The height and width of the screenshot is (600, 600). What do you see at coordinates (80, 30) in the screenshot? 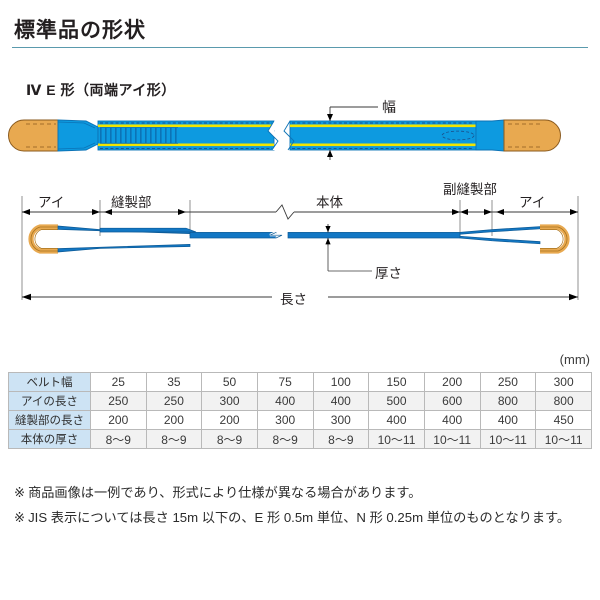
I see `page-title: 標準品の形状` at bounding box center [80, 30].